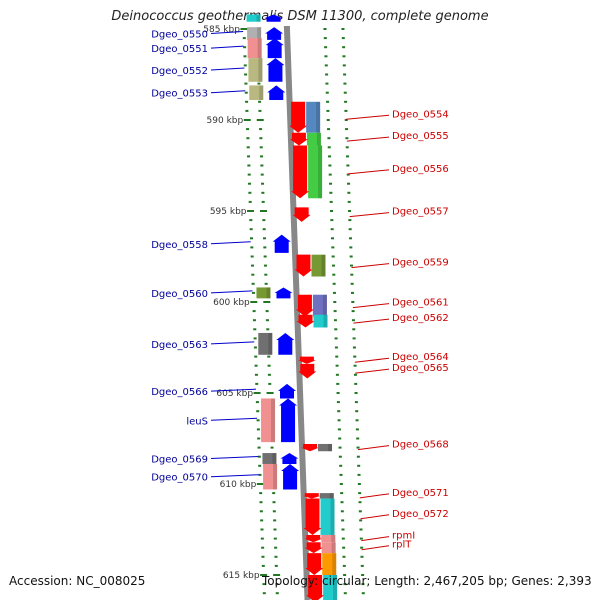 The image size is (600, 600). Describe the element at coordinates (179, 35) in the screenshot. I see `gene-label: Dgeo_0550` at that location.